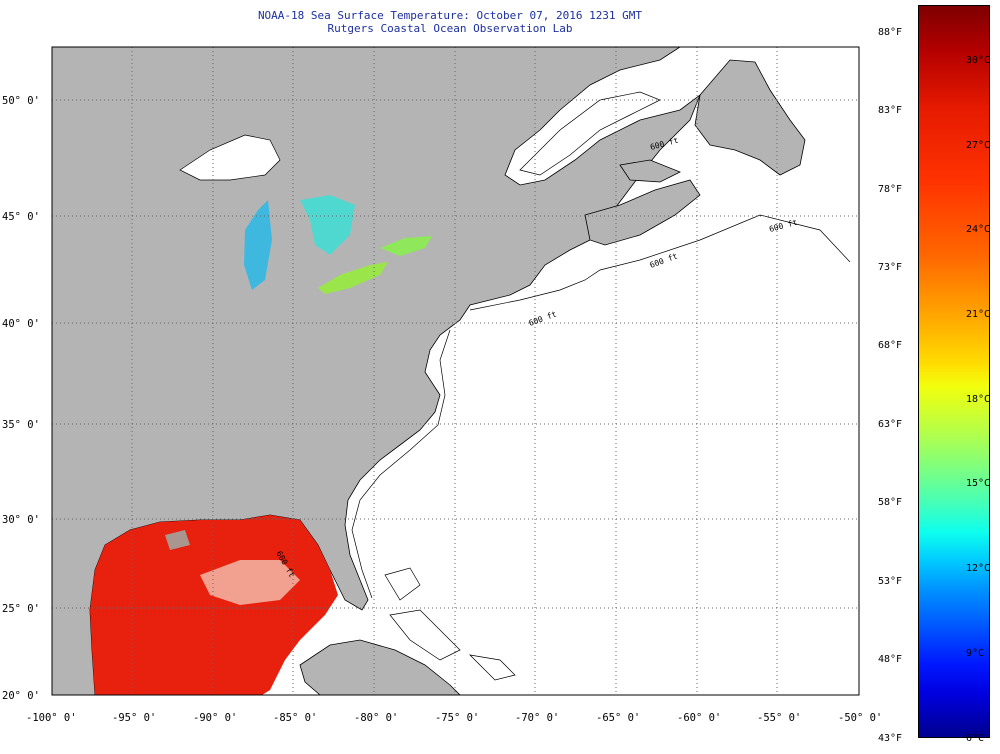  Describe the element at coordinates (177, 540) in the screenshot. I see `gulf-sst-patch-cyan` at that location.